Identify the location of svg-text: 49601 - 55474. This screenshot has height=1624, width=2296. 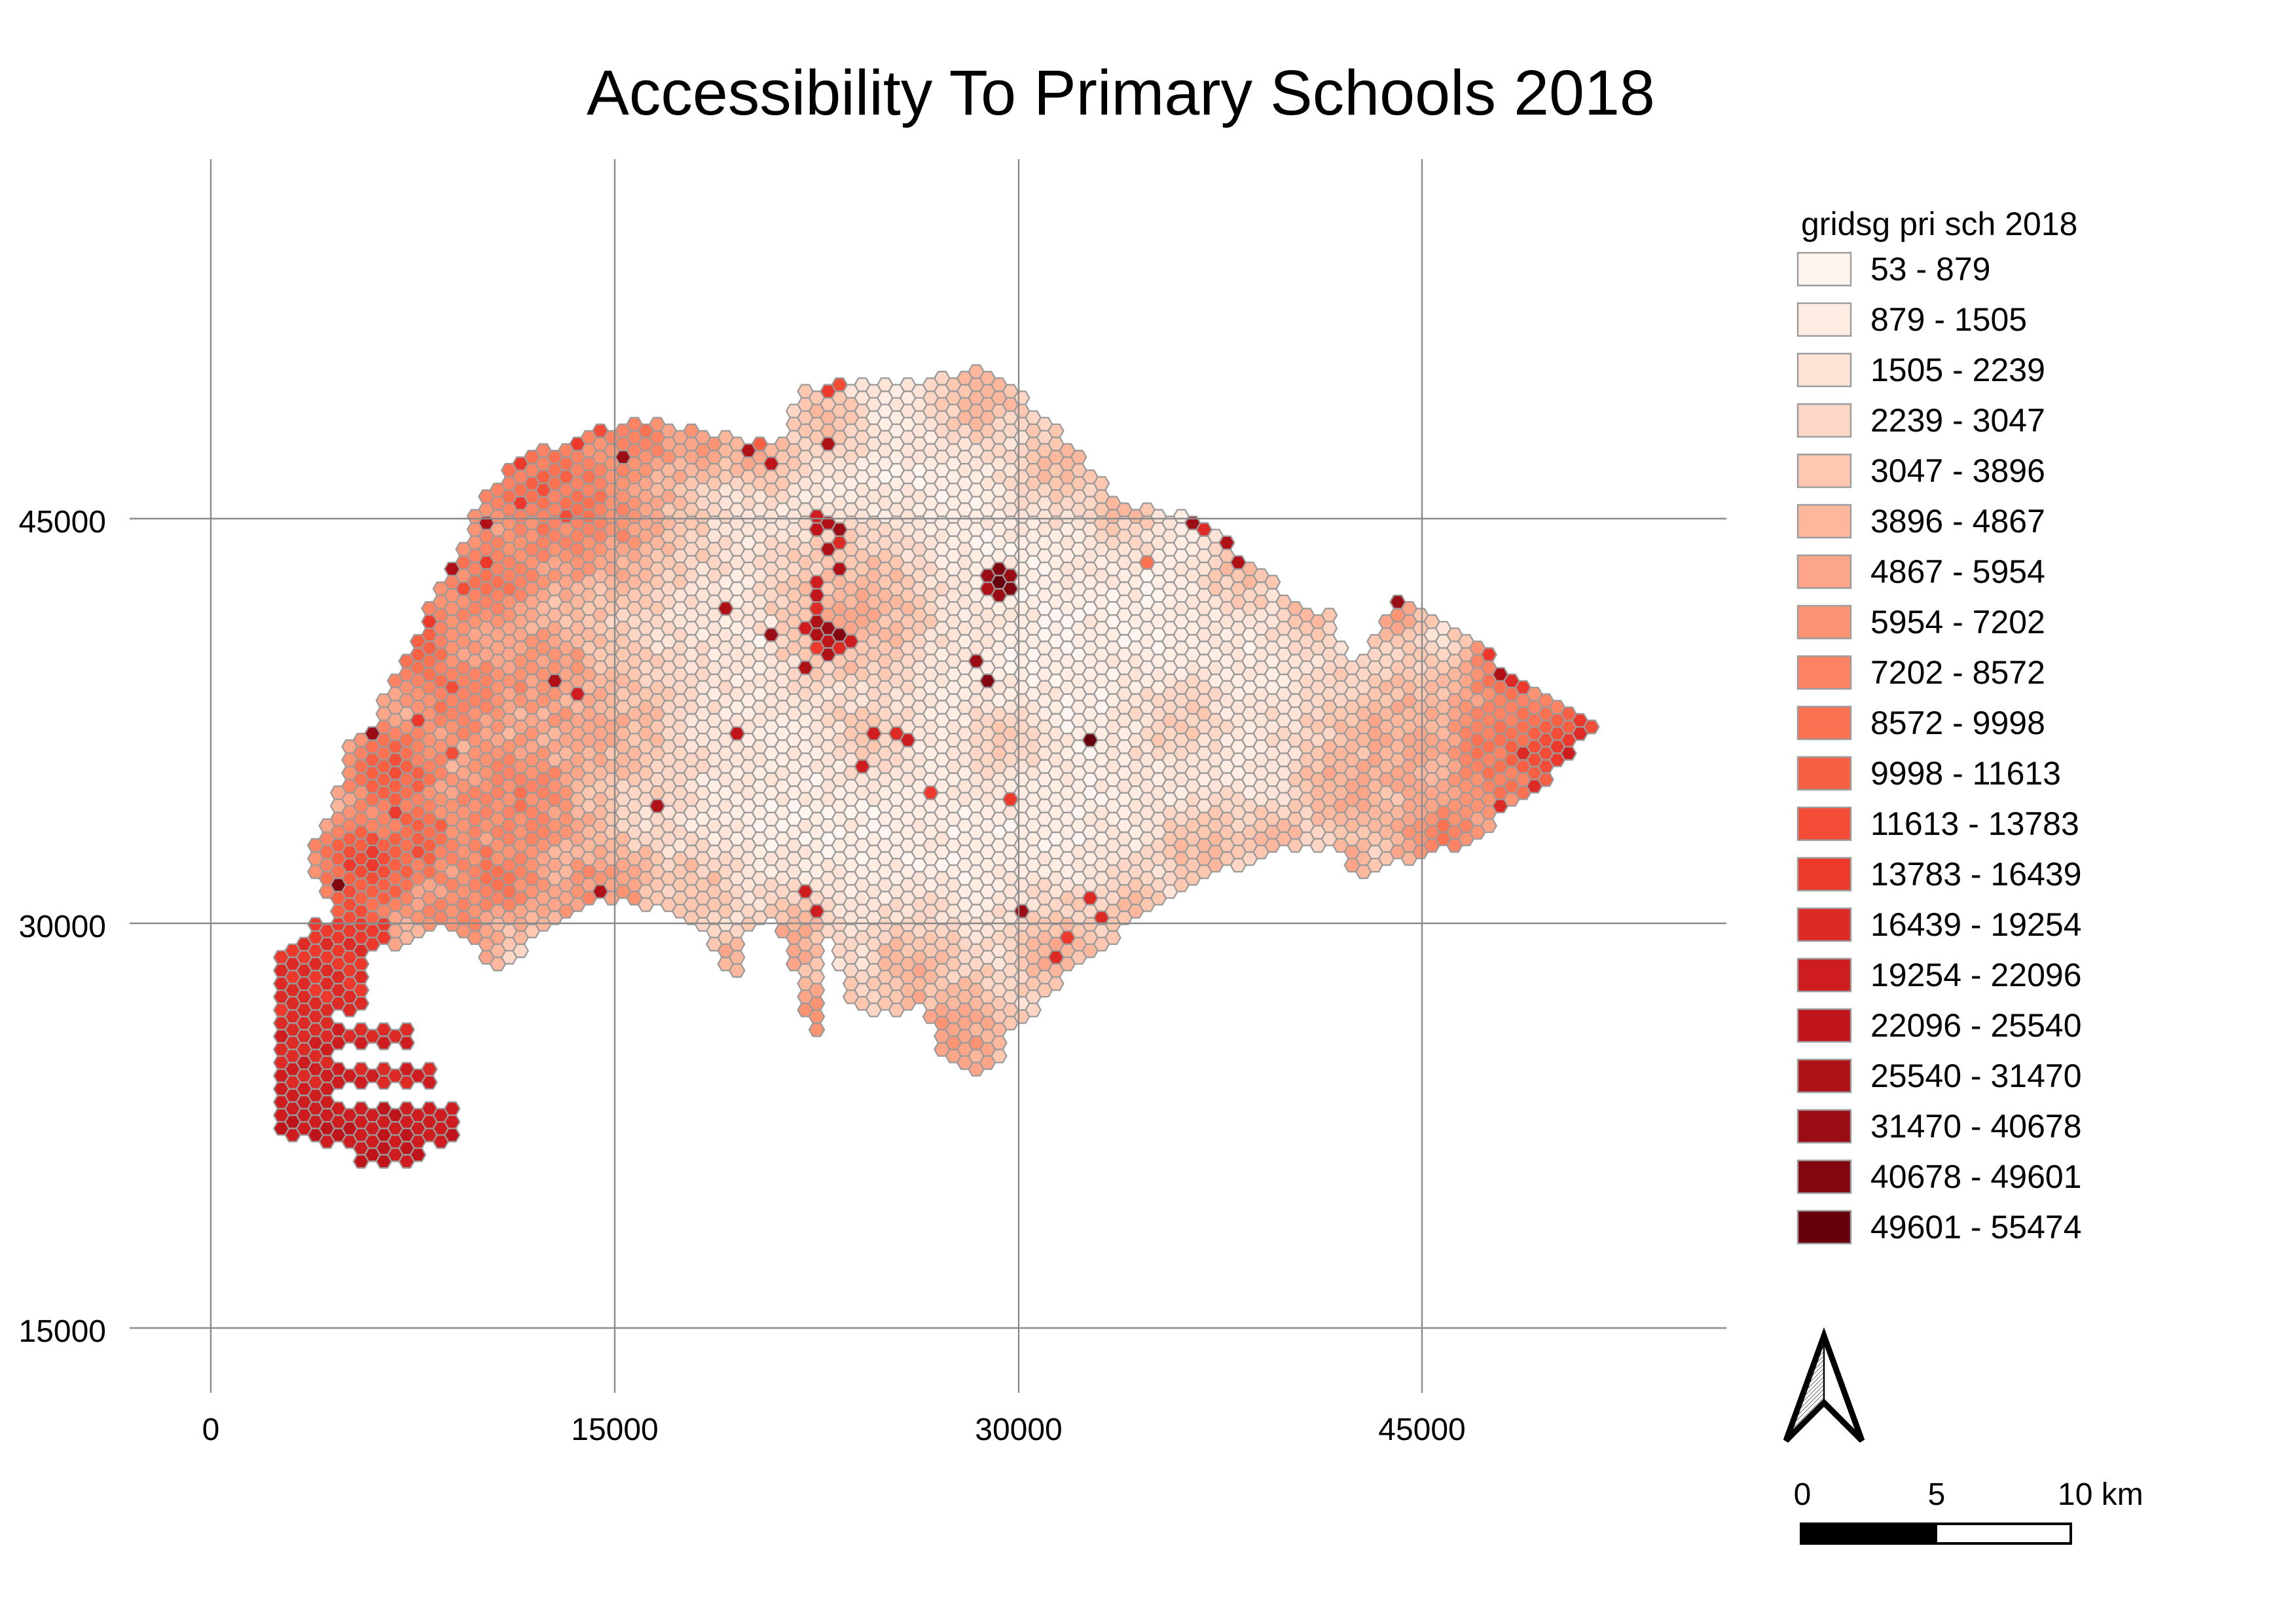
(1976, 1227).